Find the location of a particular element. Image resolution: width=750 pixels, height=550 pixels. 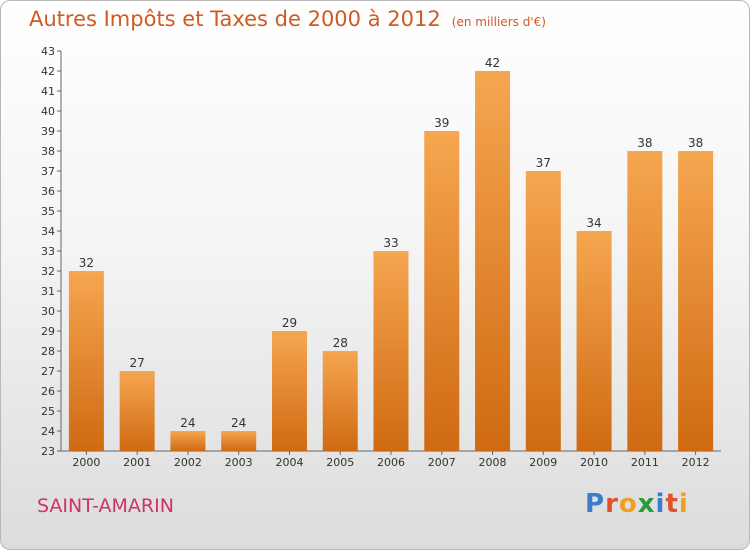

x-tick-label: 2002 is located at coordinates (188, 462).